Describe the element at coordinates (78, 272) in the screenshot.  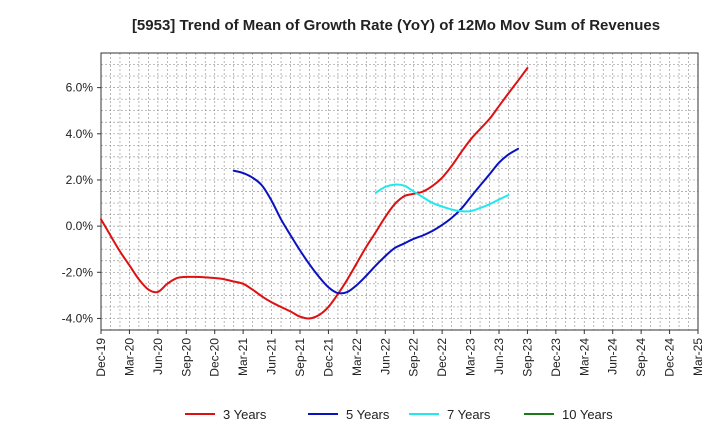
I see `y-tick-label: -2.0%` at that location.